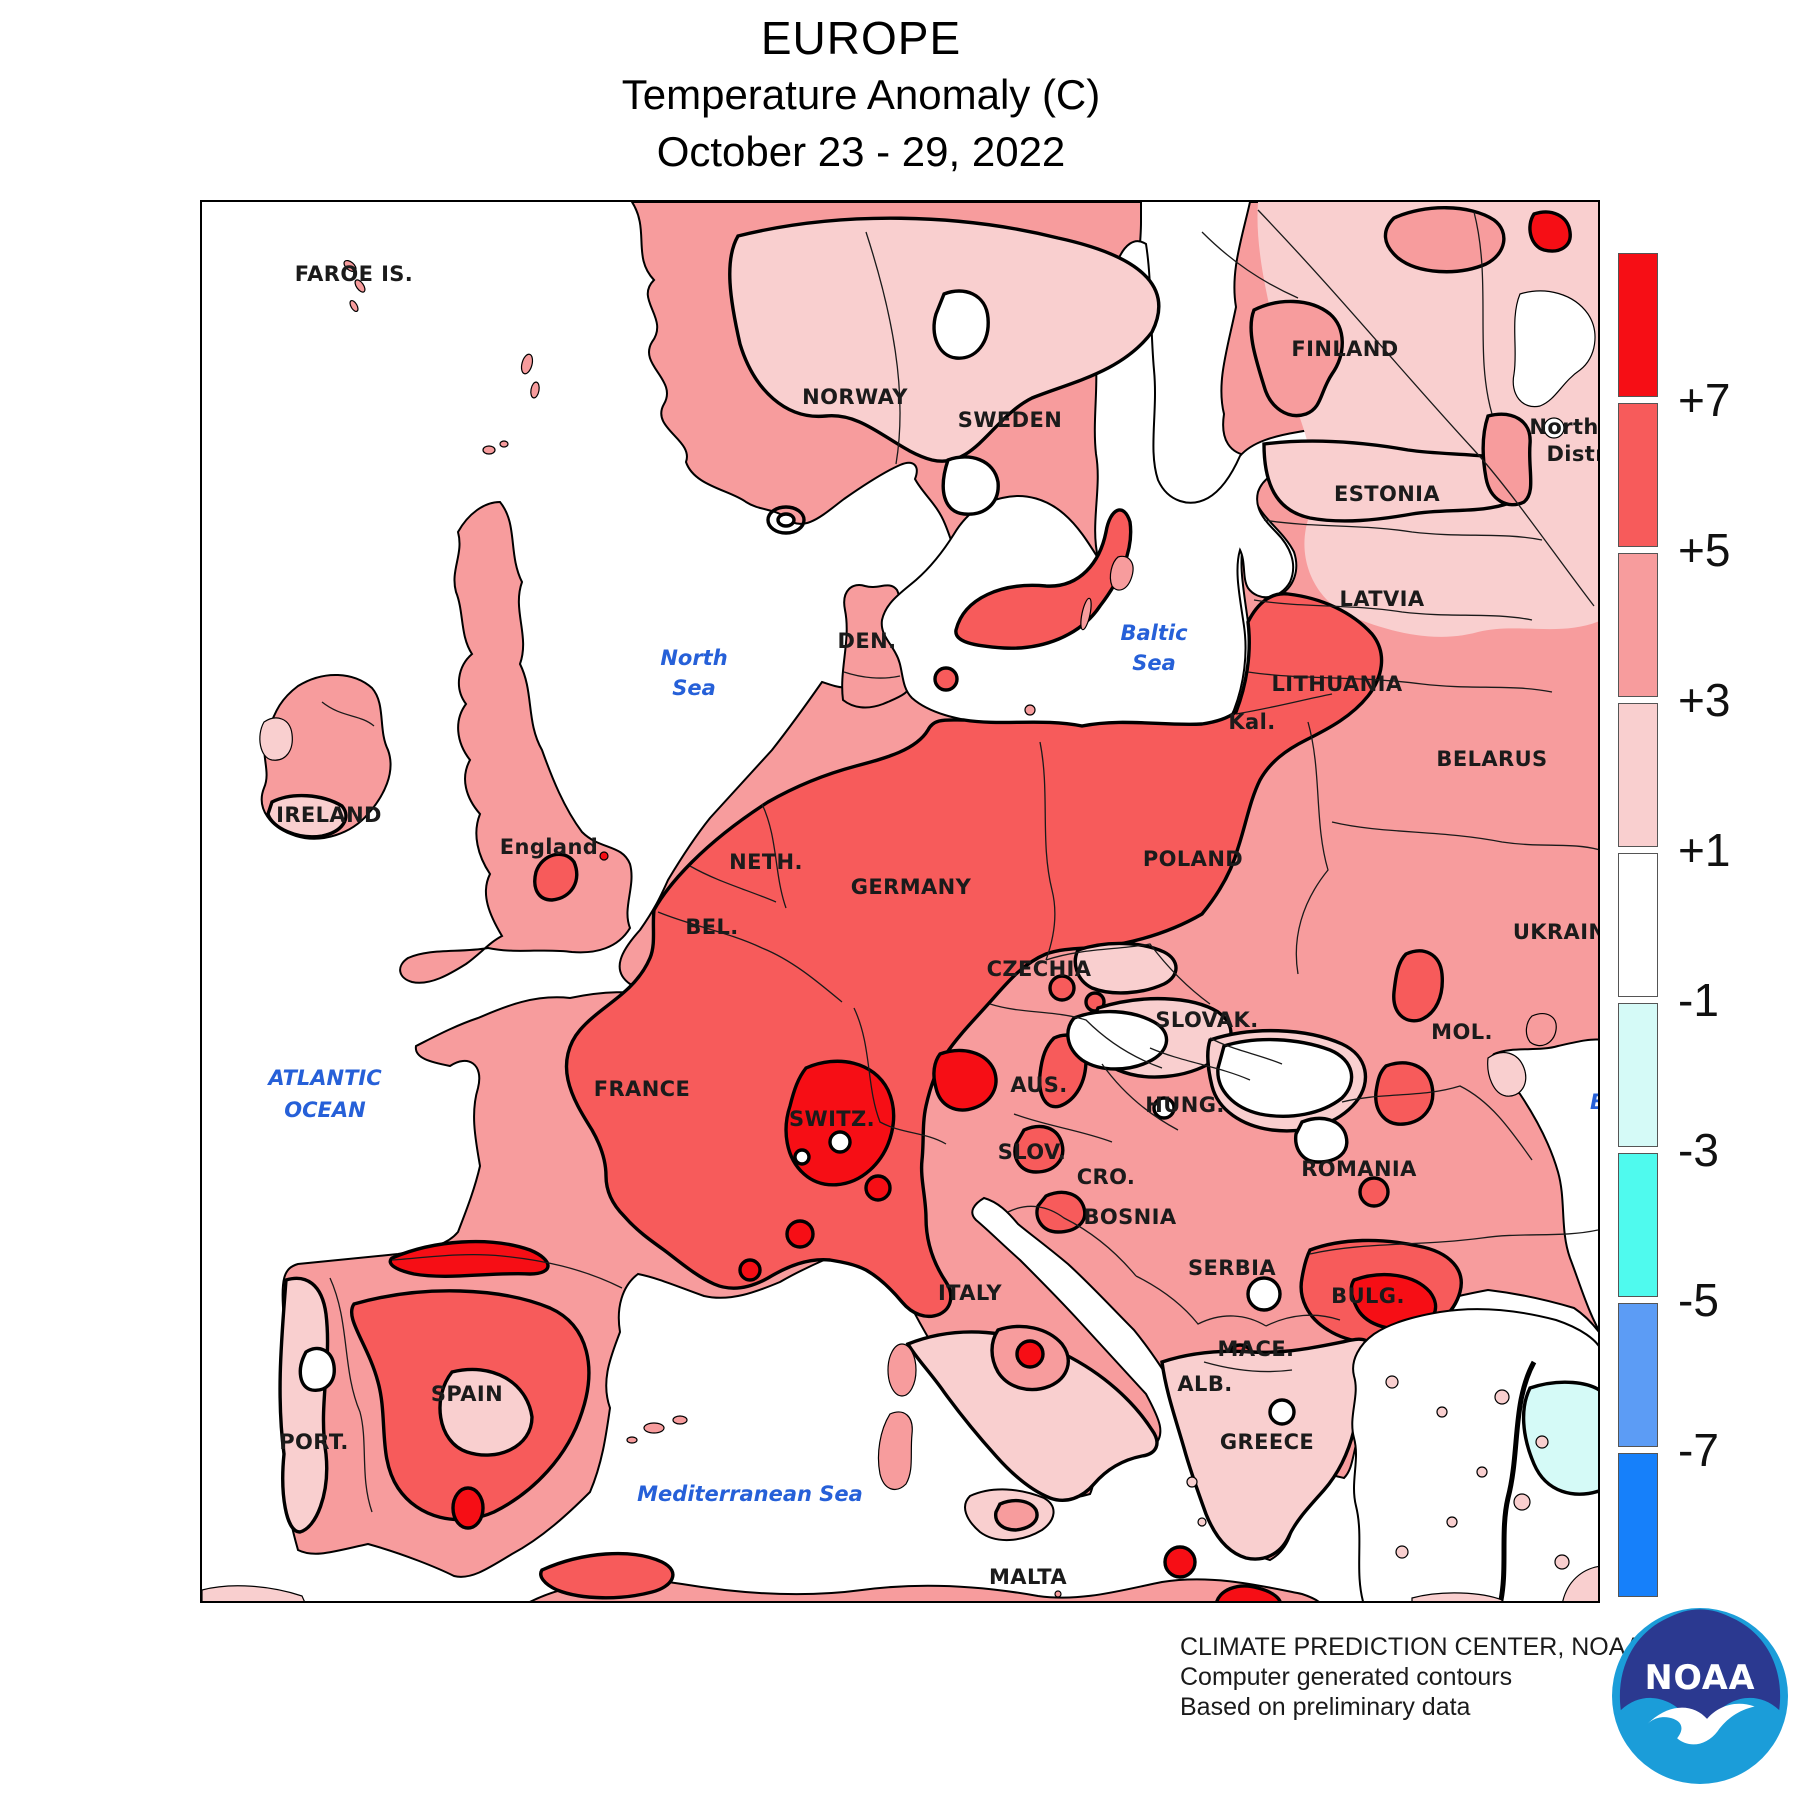 This screenshot has width=1800, height=1800. What do you see at coordinates (861, 38) in the screenshot?
I see `title-region: EUROPE` at bounding box center [861, 38].